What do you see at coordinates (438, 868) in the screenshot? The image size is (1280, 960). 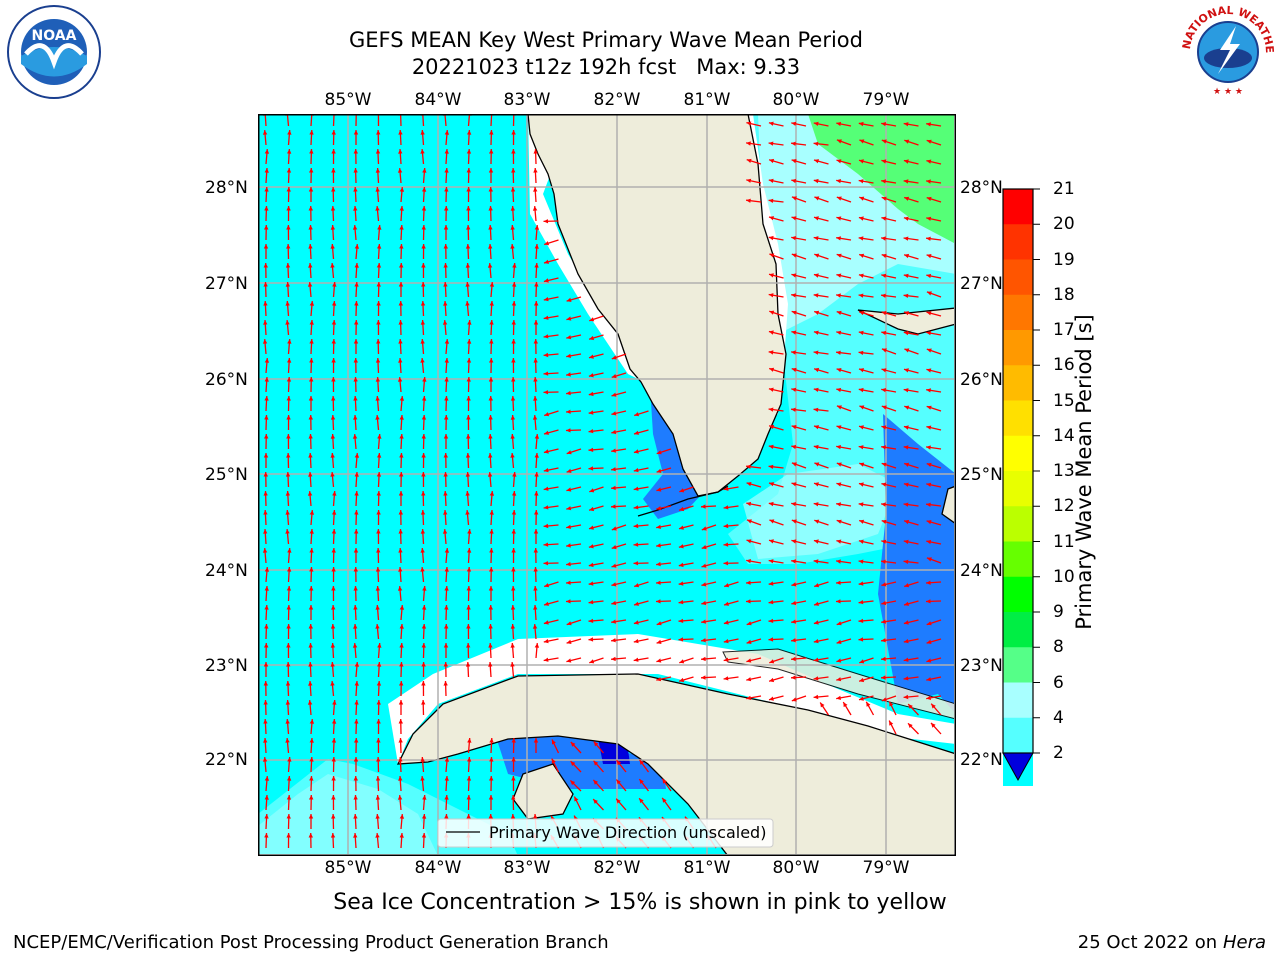 I see `lon-label-bottom: 84°W` at bounding box center [438, 868].